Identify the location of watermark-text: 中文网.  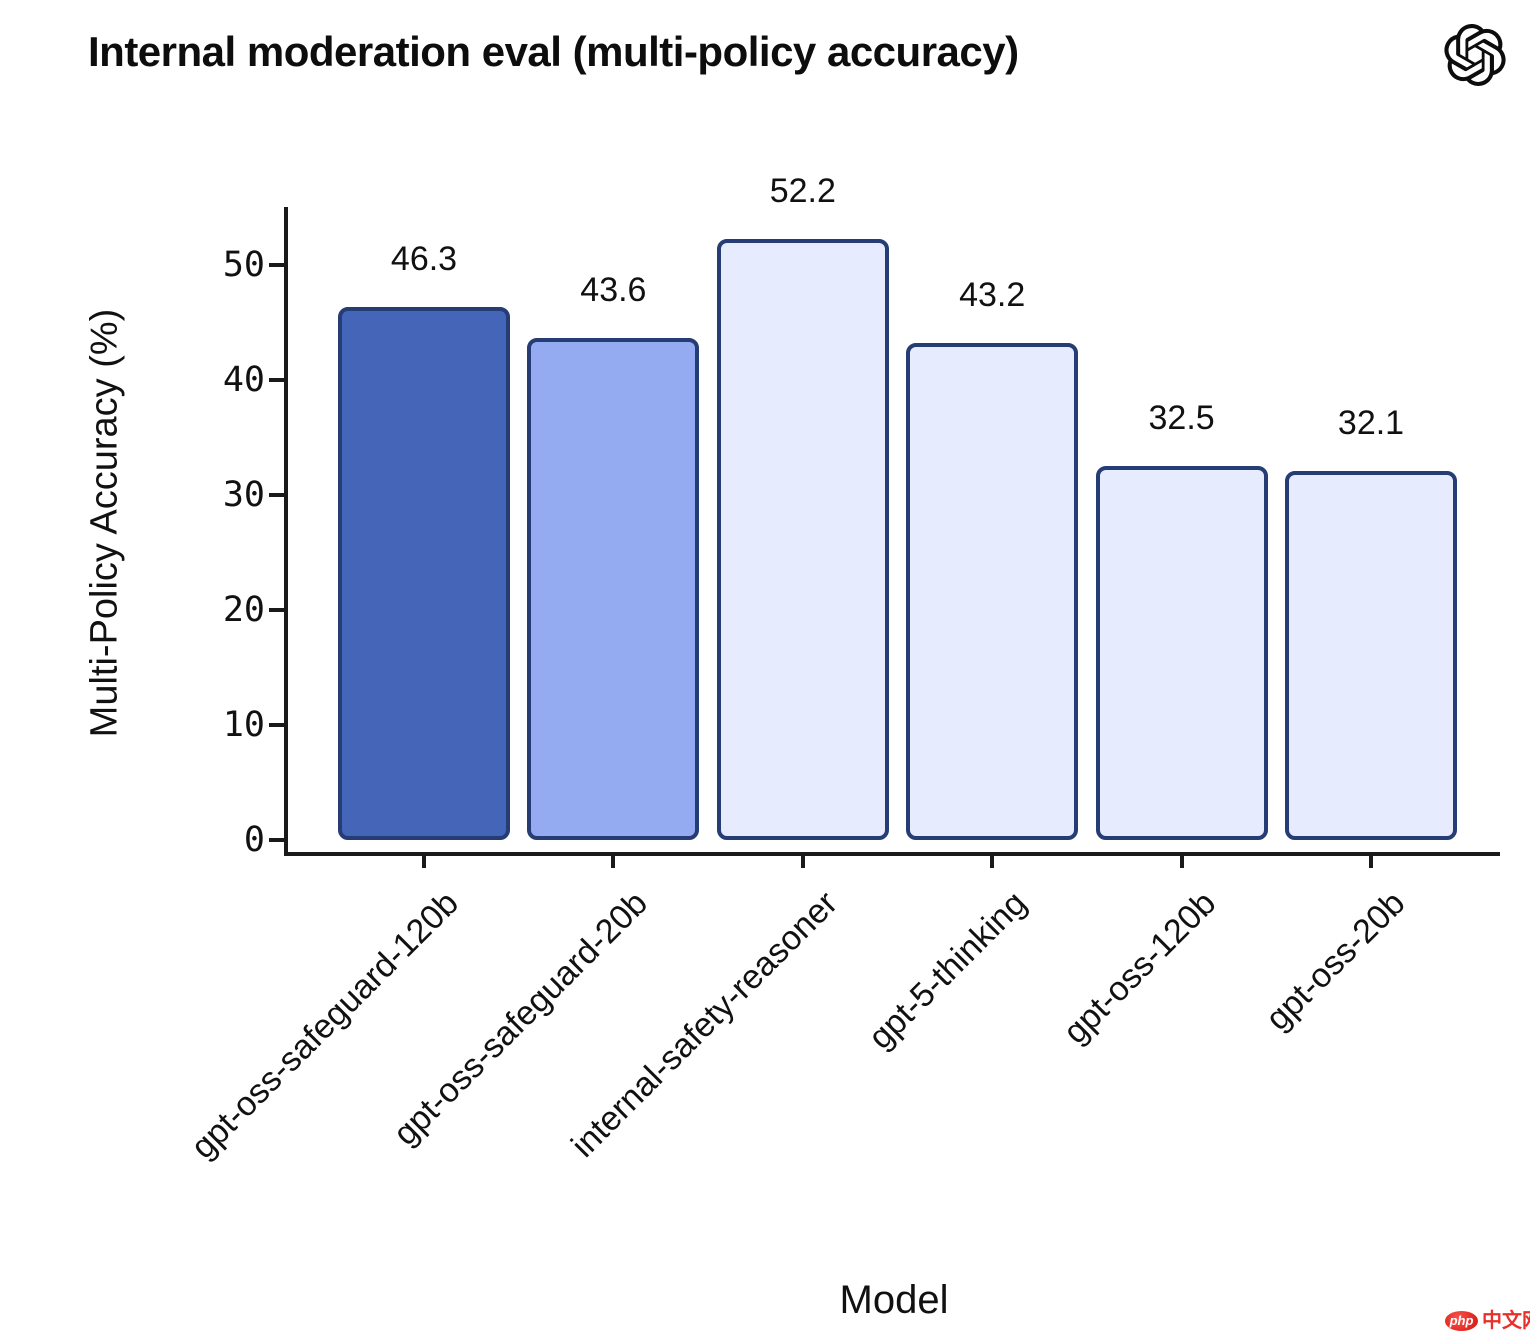
(1506, 1321).